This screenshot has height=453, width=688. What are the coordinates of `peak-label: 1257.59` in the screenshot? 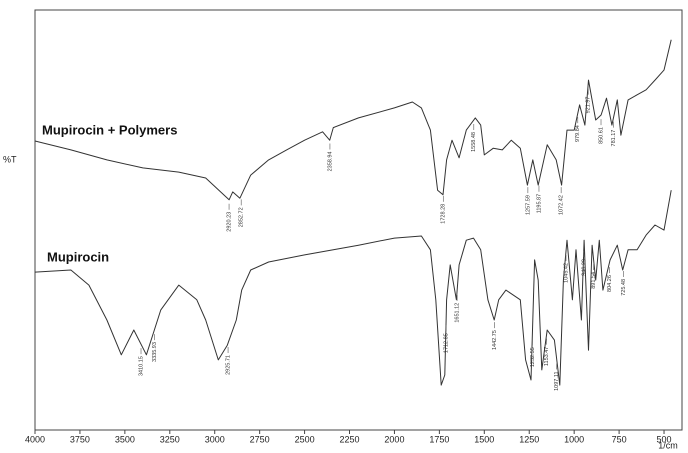 It's located at (528, 205).